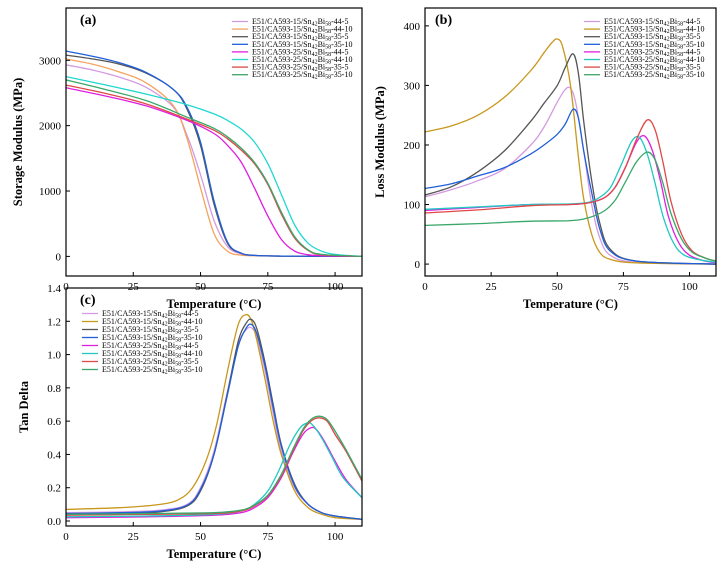 The width and height of the screenshot is (722, 572). Describe the element at coordinates (50, 127) in the screenshot. I see `y-tick-label: 2000` at that location.